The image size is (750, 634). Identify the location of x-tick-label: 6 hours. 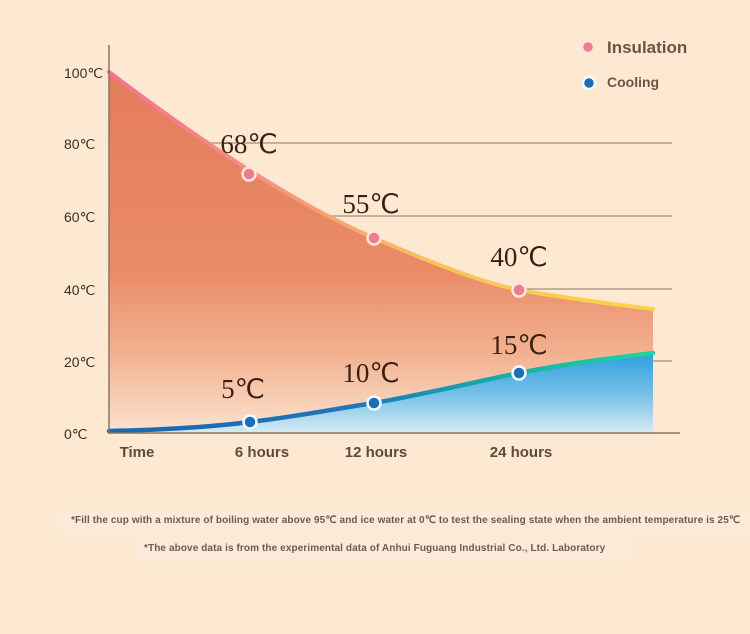
(262, 452).